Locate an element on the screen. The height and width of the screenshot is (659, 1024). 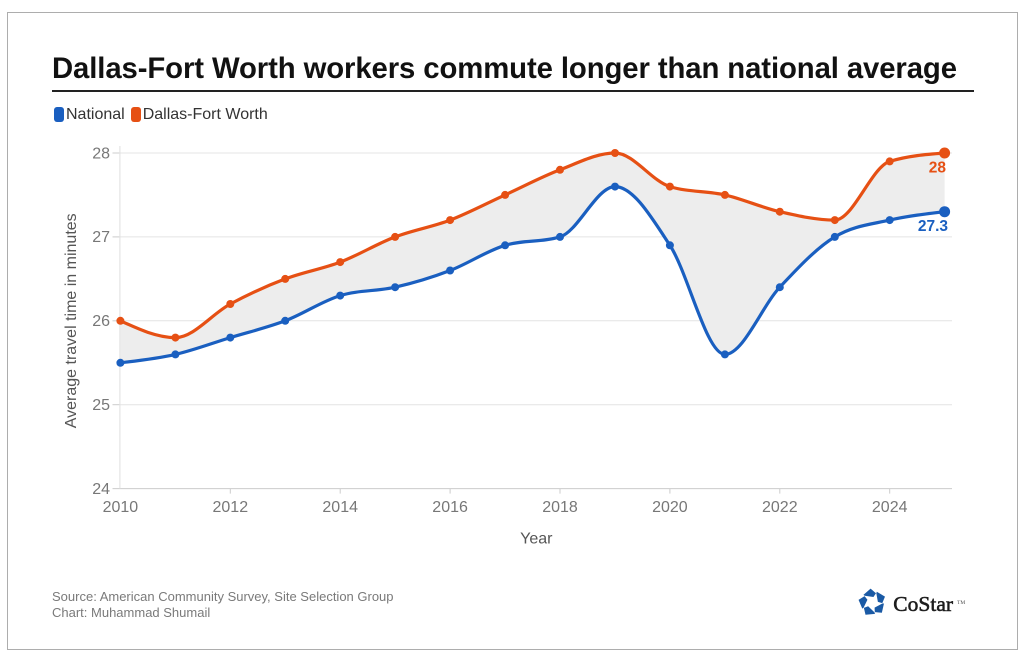
svg-text: 27.3 is located at coordinates (933, 226).